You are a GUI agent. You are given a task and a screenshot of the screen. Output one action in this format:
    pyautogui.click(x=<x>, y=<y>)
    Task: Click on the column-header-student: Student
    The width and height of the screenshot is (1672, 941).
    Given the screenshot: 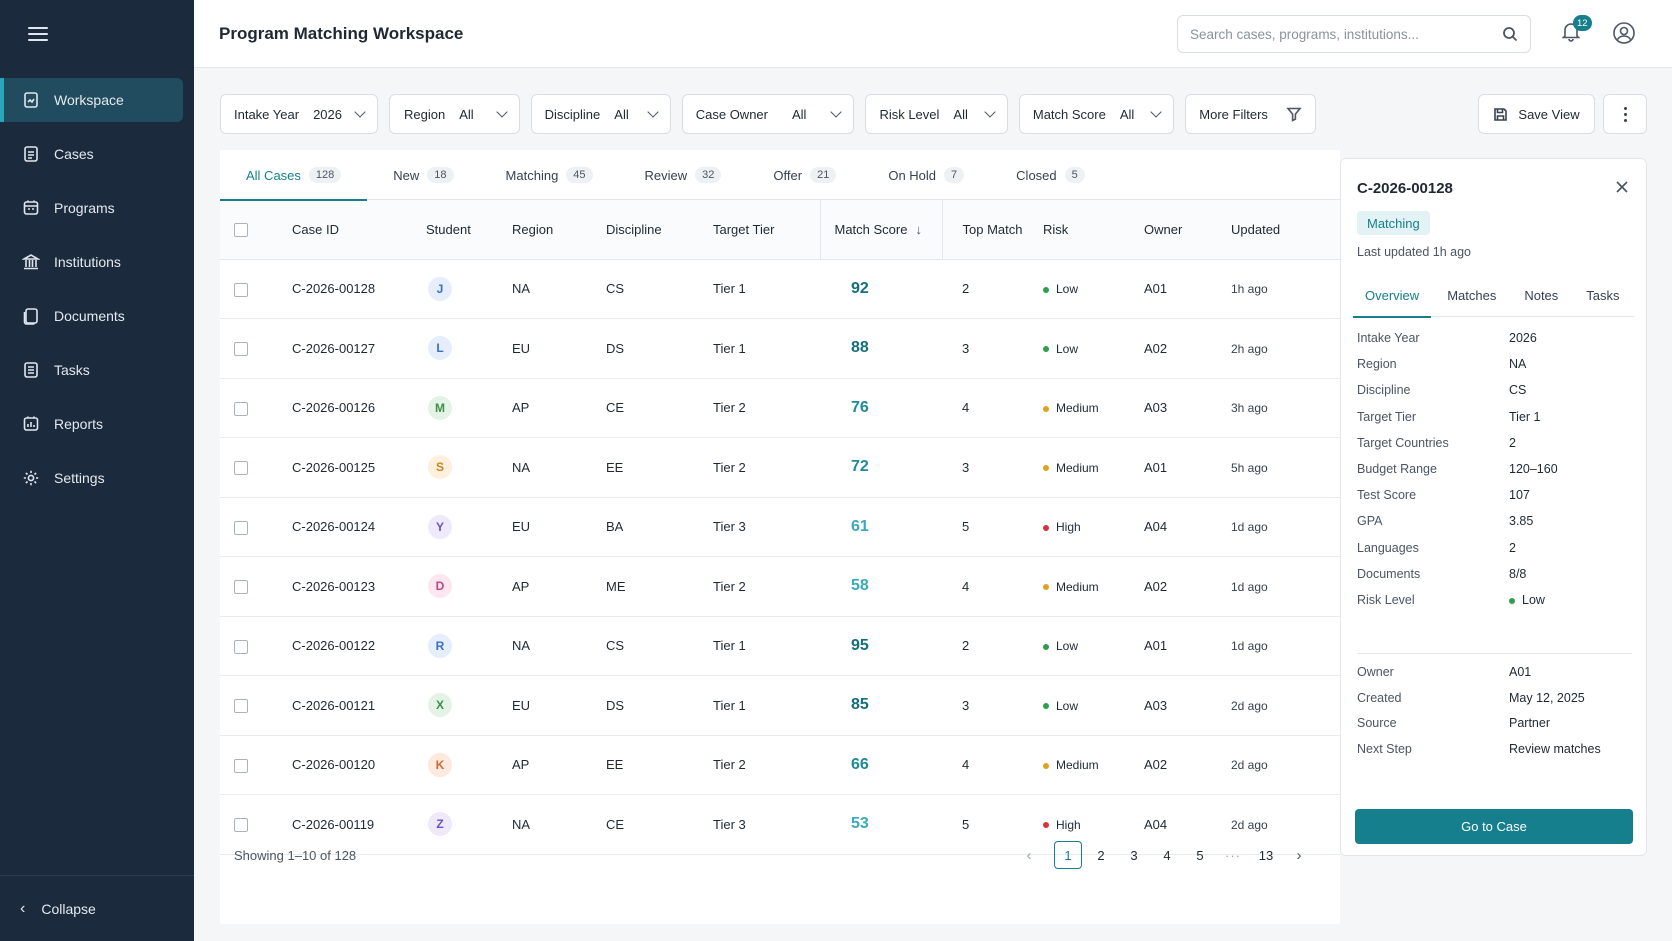 What is the action you would take?
    pyautogui.click(x=469, y=230)
    